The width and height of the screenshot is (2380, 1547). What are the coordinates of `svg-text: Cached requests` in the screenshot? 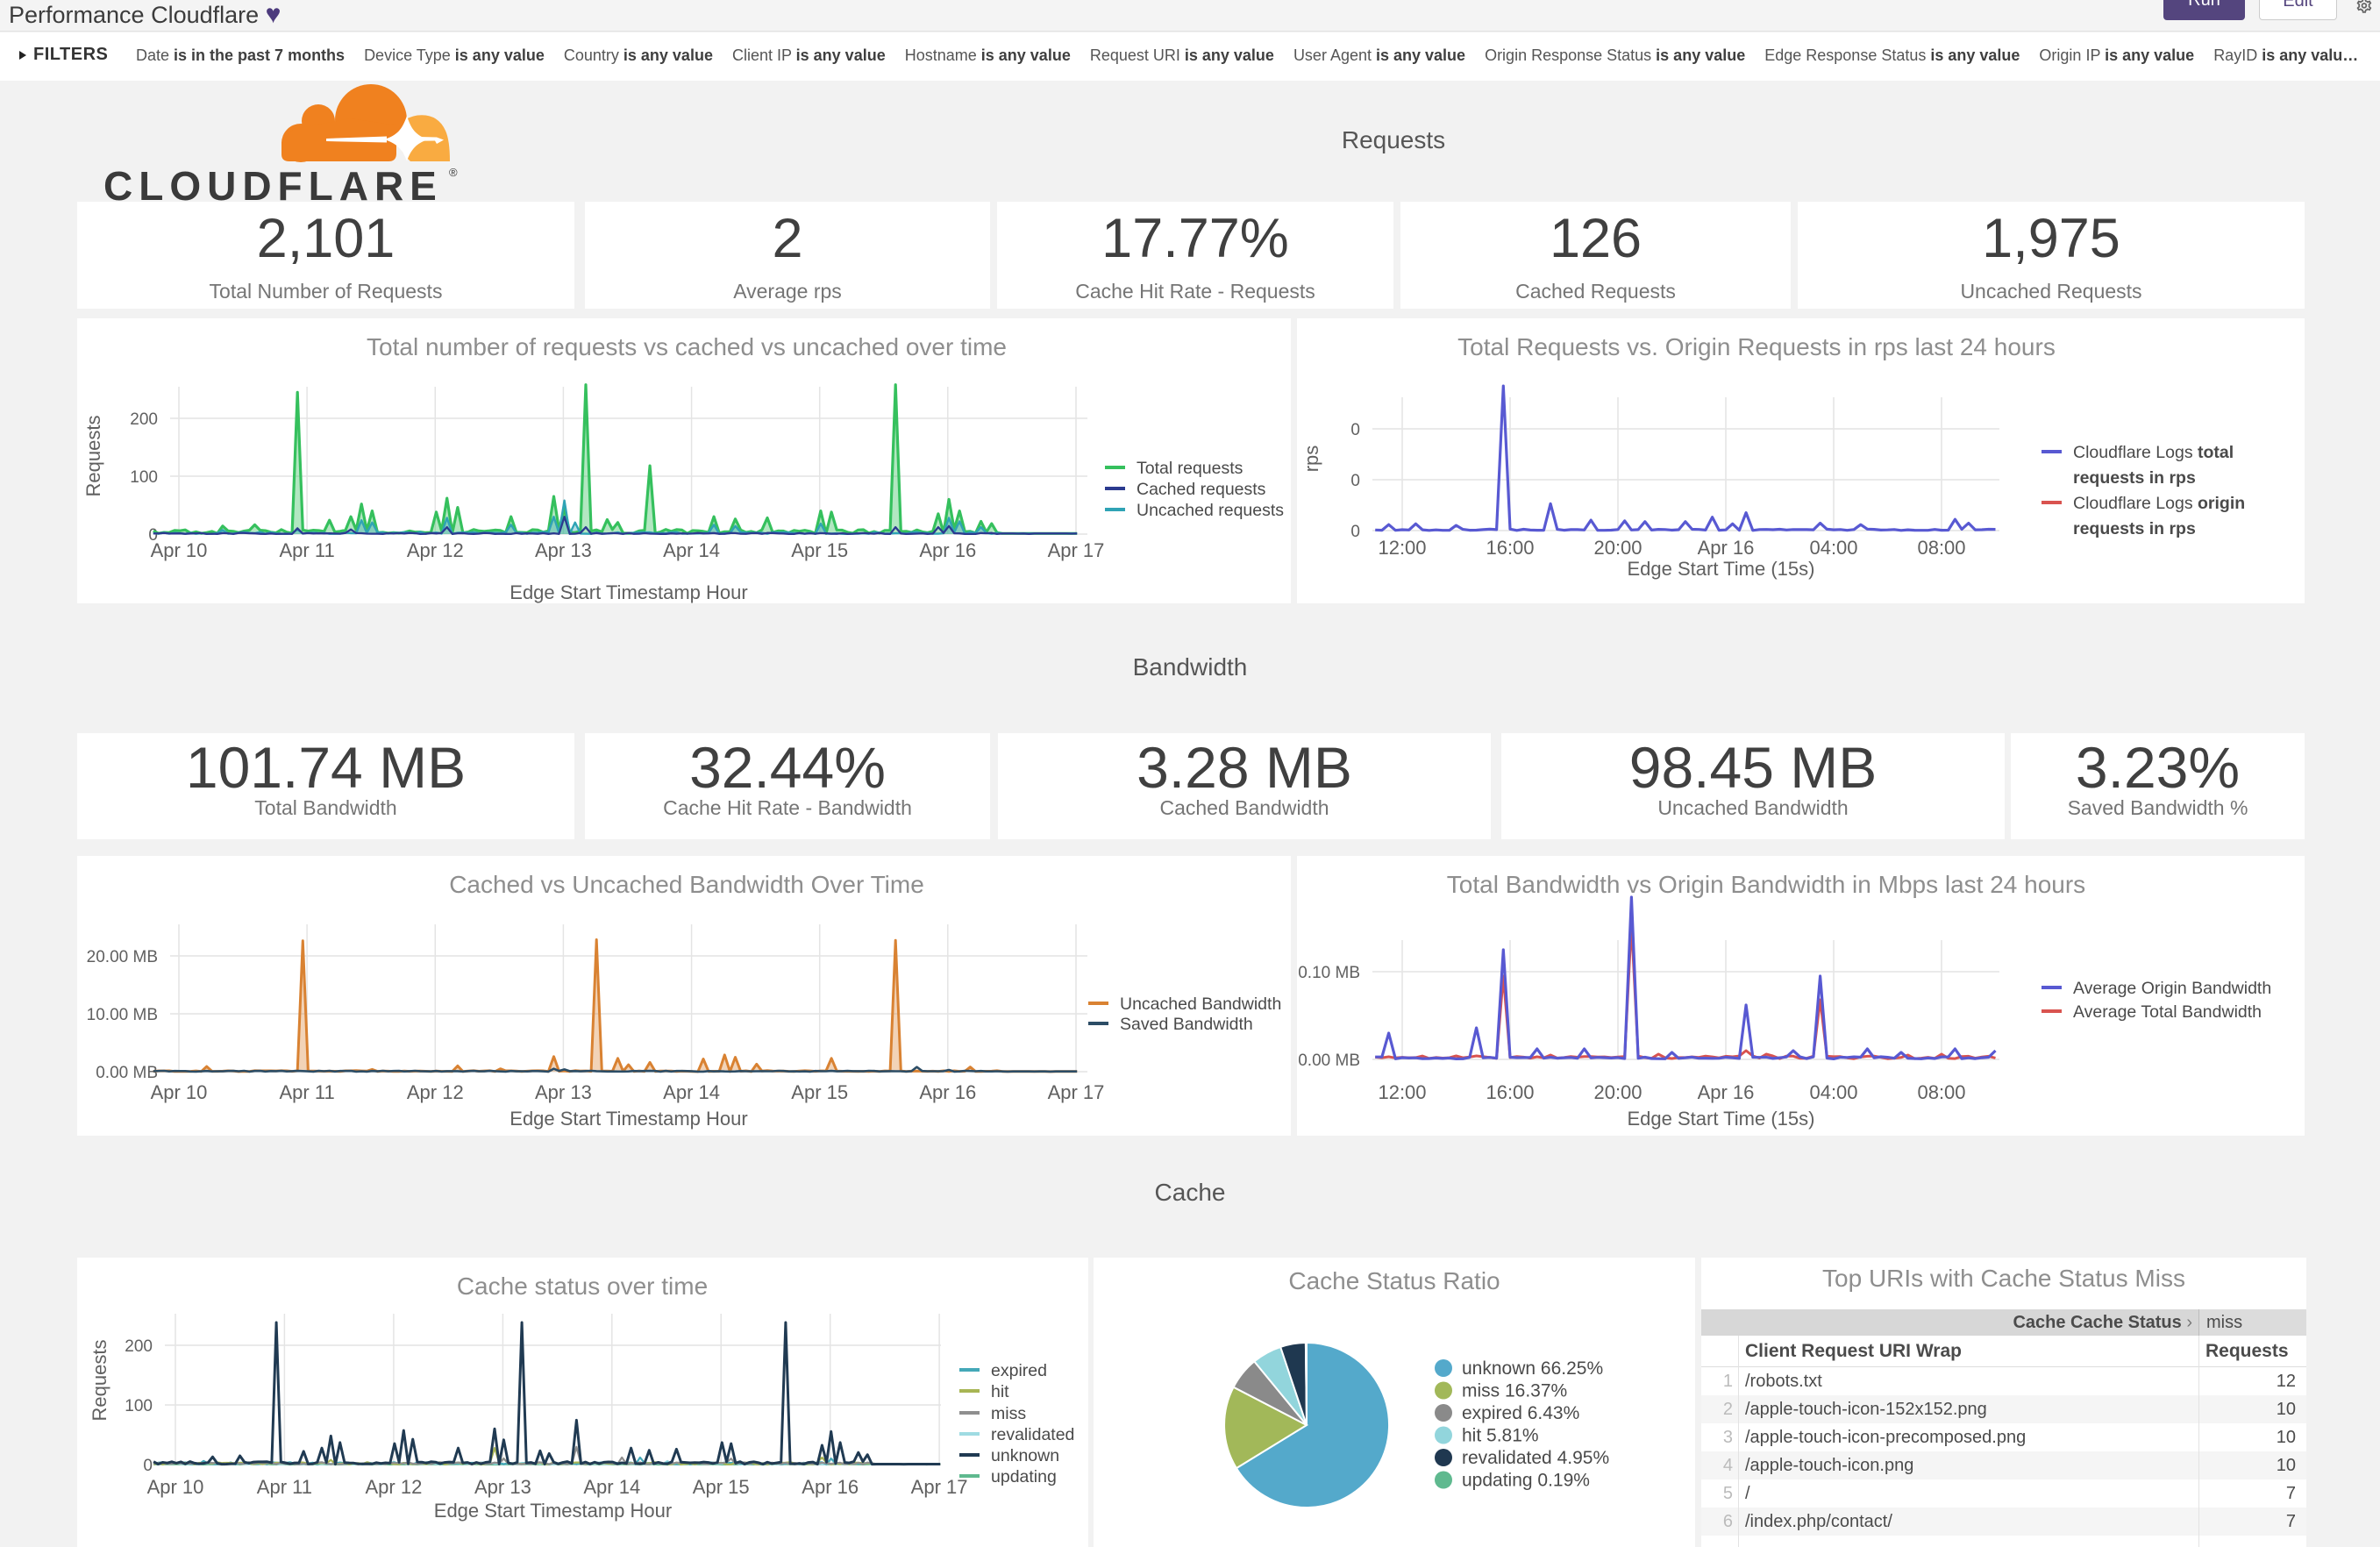 It's located at (1201, 489).